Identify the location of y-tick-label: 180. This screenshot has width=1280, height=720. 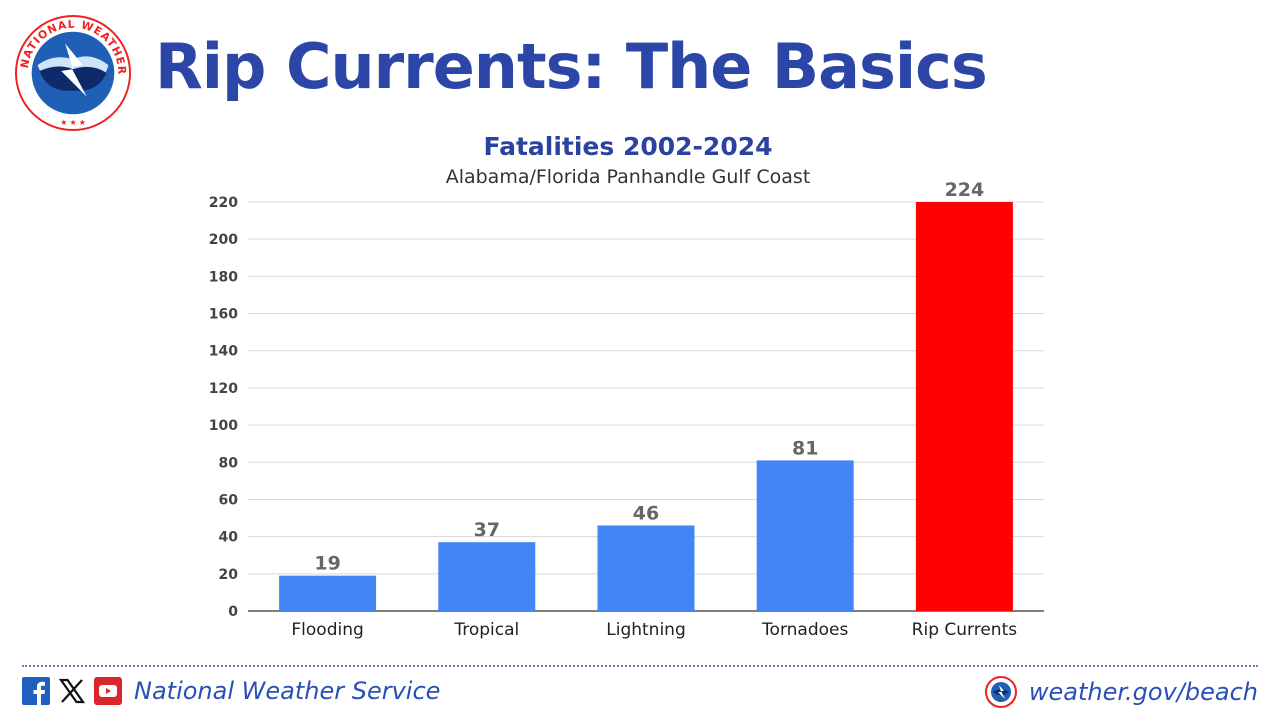
(223, 277).